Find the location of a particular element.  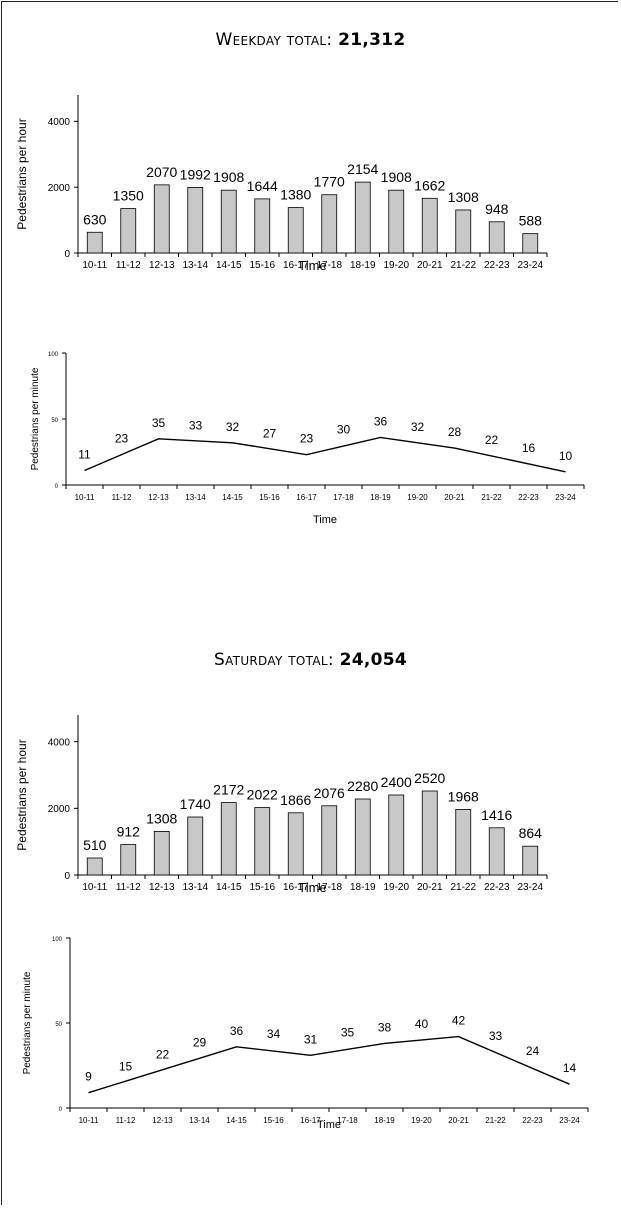

data-label: 29 is located at coordinates (200, 1043).